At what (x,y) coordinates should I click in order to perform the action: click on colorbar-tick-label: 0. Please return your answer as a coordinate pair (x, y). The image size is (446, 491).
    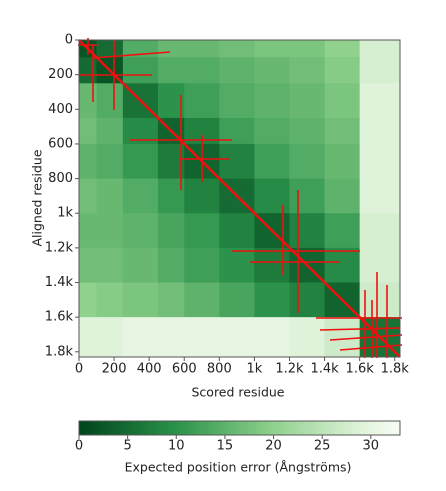
    Looking at the image, I should click on (79, 446).